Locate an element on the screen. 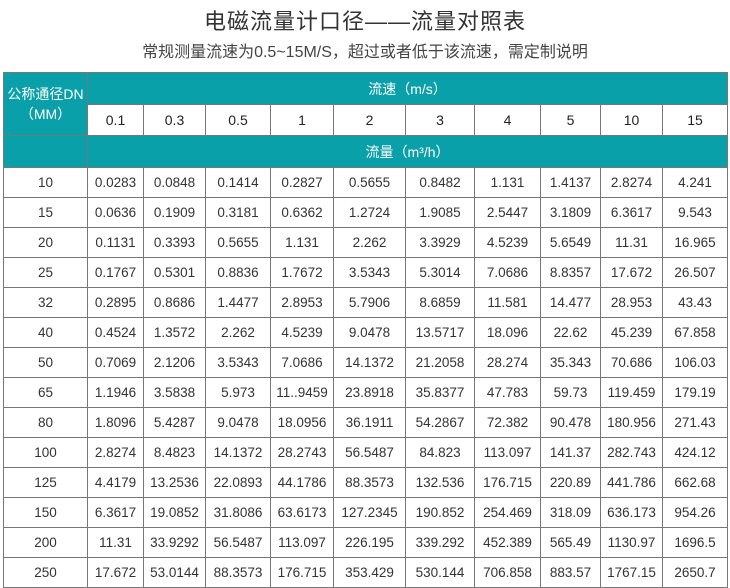 The width and height of the screenshot is (730, 588). velocity-cell: 10 is located at coordinates (631, 120).